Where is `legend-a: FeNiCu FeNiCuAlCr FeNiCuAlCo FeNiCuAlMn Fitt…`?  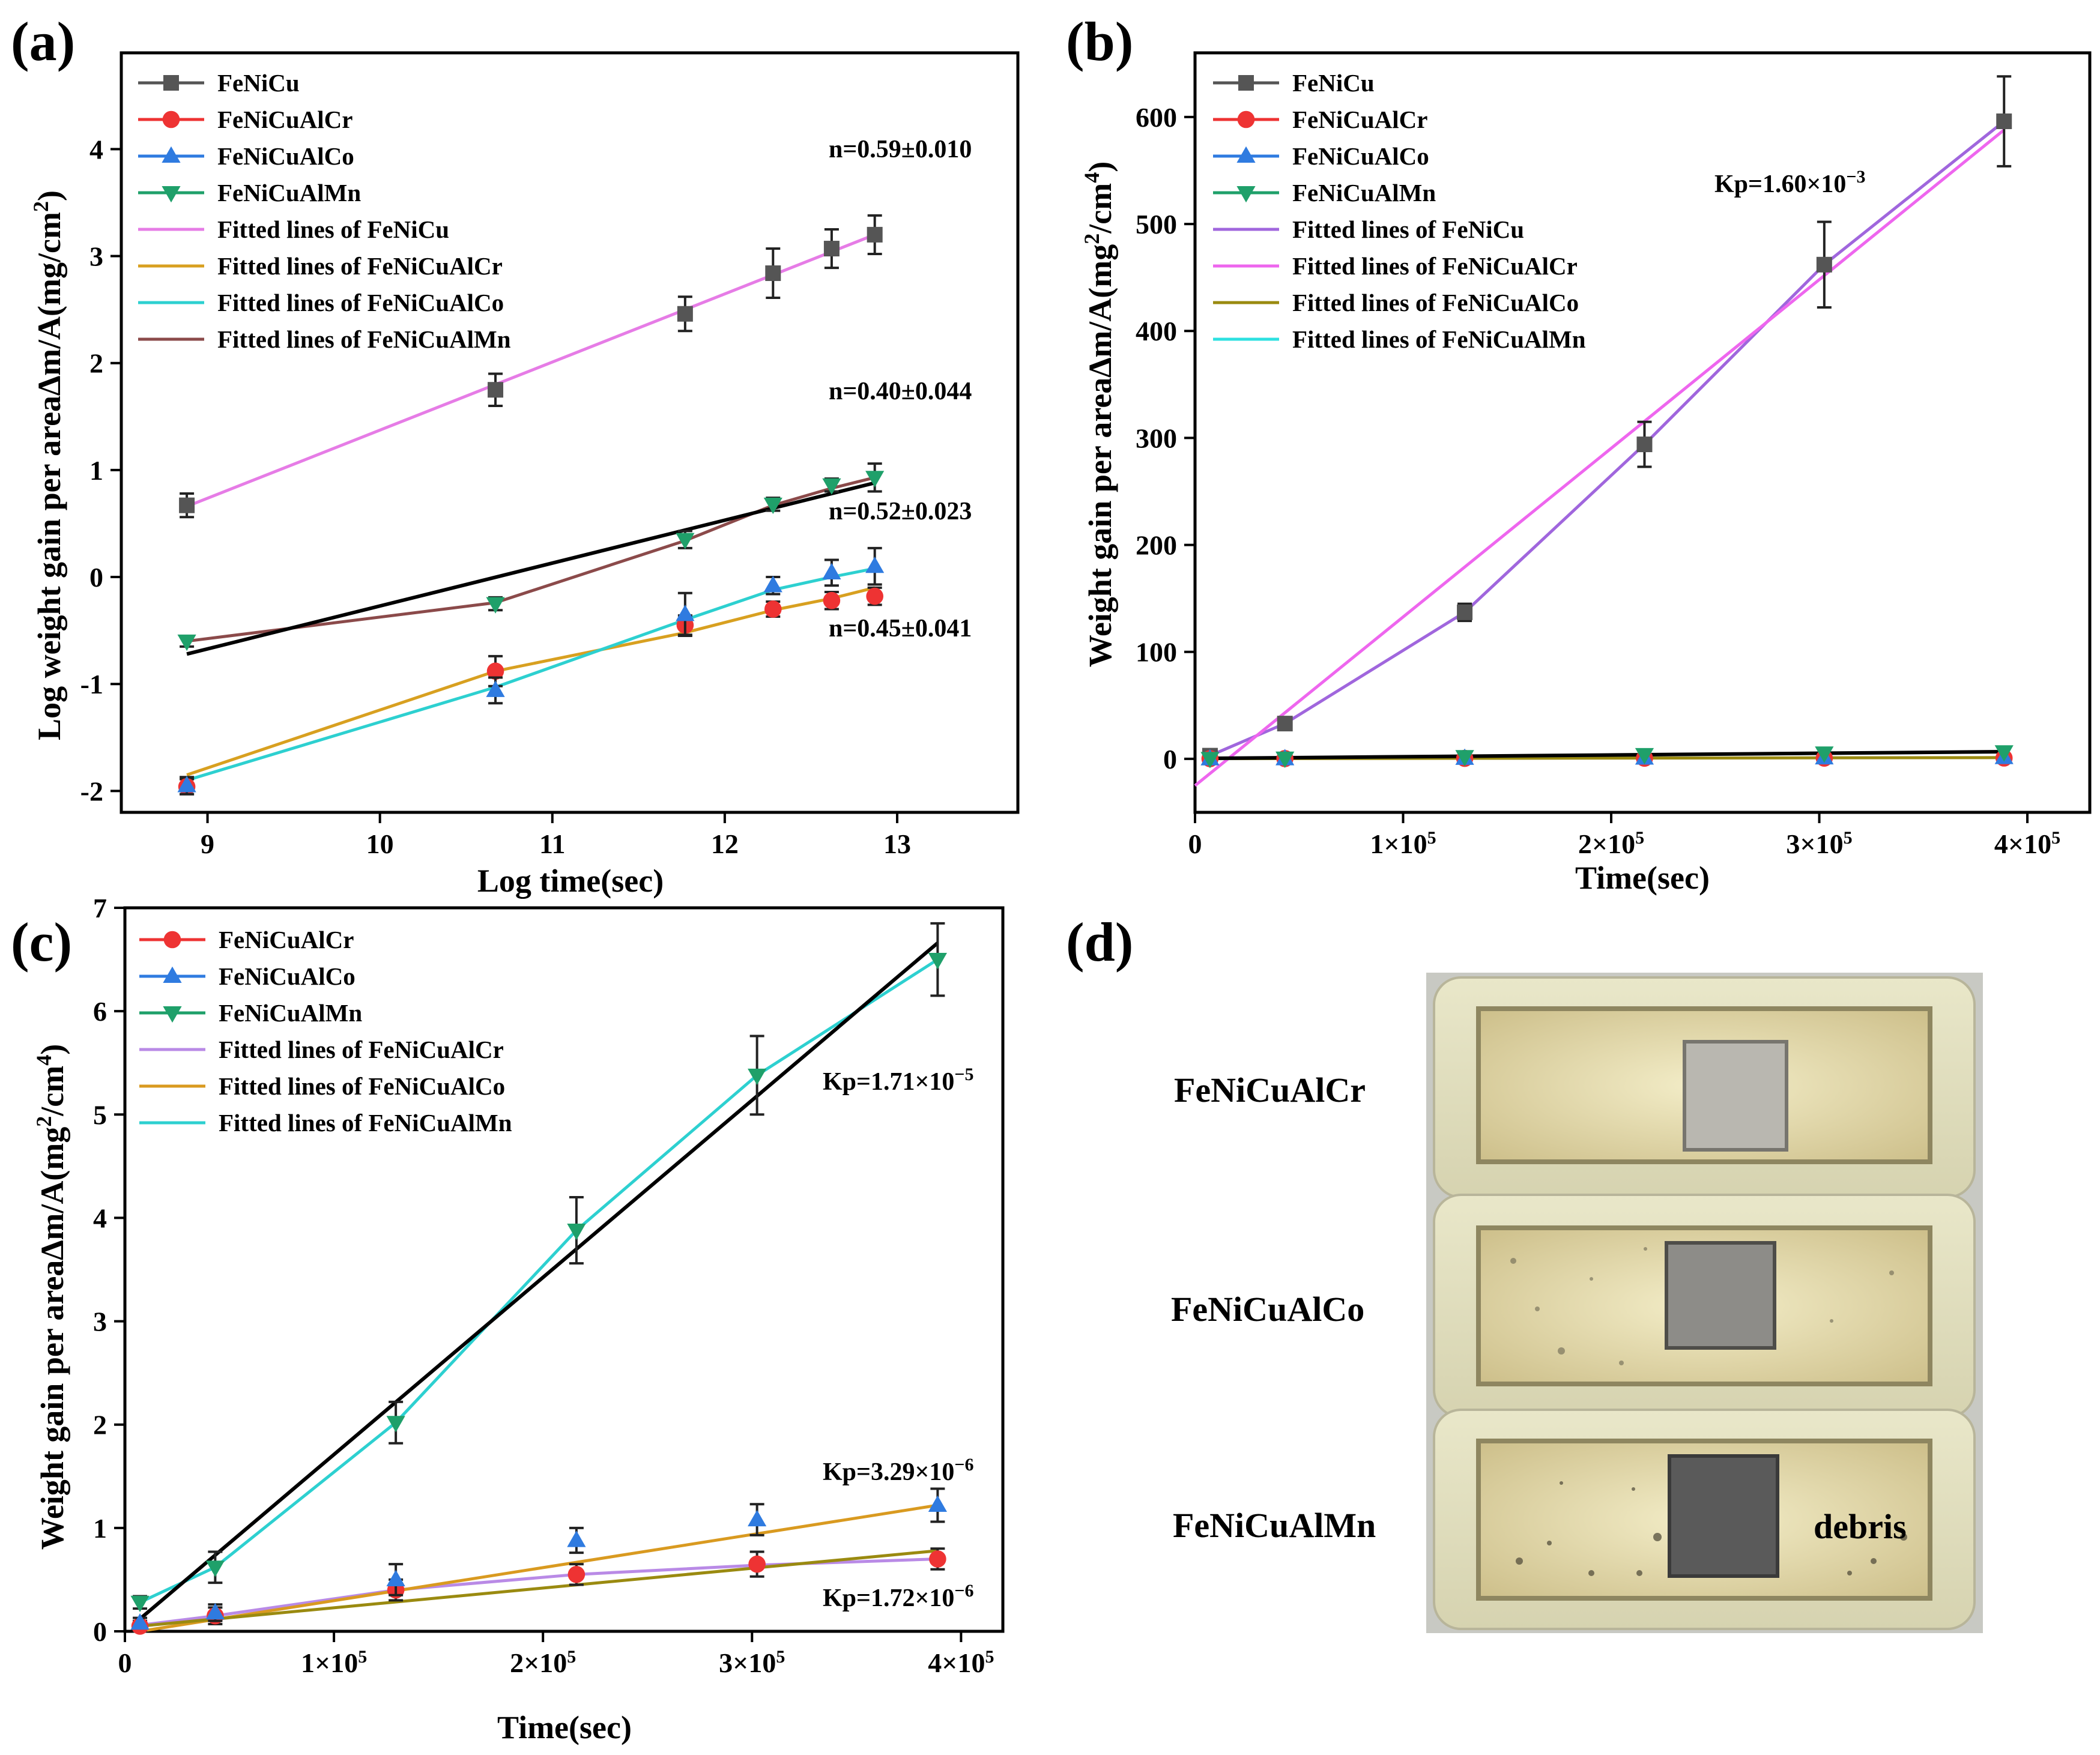 legend-a: FeNiCu FeNiCuAlCr FeNiCuAlCo FeNiCuAlMn Fitt… is located at coordinates (324, 211).